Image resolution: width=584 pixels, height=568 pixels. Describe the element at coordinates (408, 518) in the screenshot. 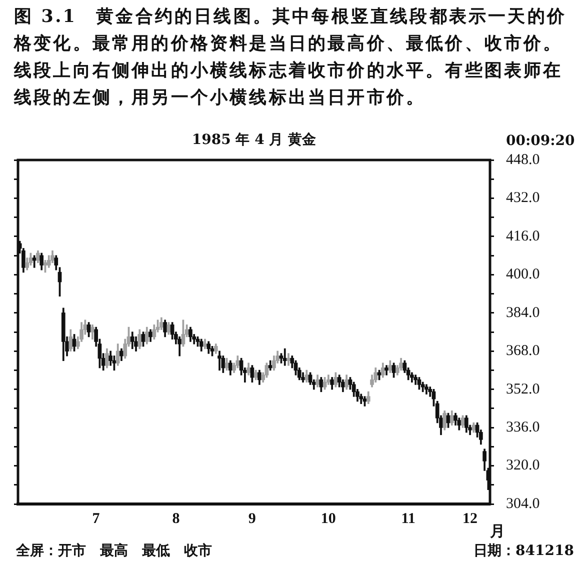

I see `x-tick-label: 11` at that location.